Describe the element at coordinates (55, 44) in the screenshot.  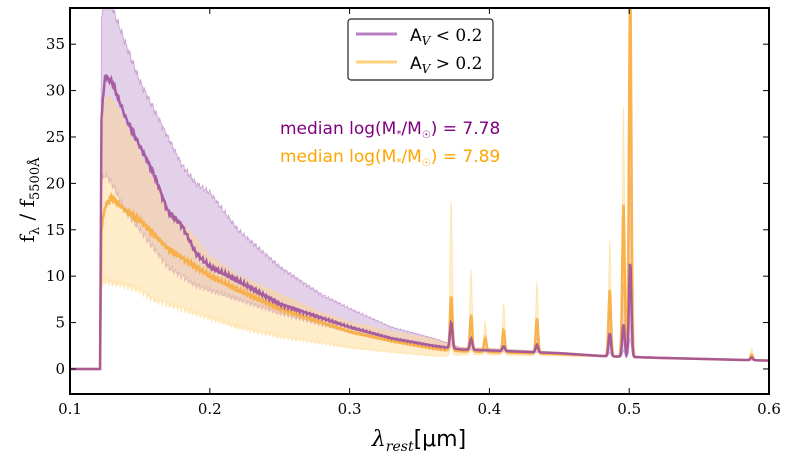
I see `y-tick-label: 35` at that location.